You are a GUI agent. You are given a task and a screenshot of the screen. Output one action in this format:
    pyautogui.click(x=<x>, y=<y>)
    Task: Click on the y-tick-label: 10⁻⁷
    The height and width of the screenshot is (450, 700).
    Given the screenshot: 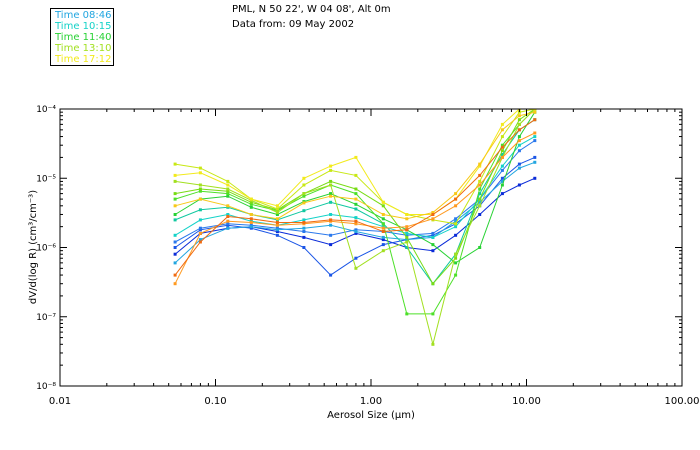 What is the action you would take?
    pyautogui.click(x=46, y=318)
    